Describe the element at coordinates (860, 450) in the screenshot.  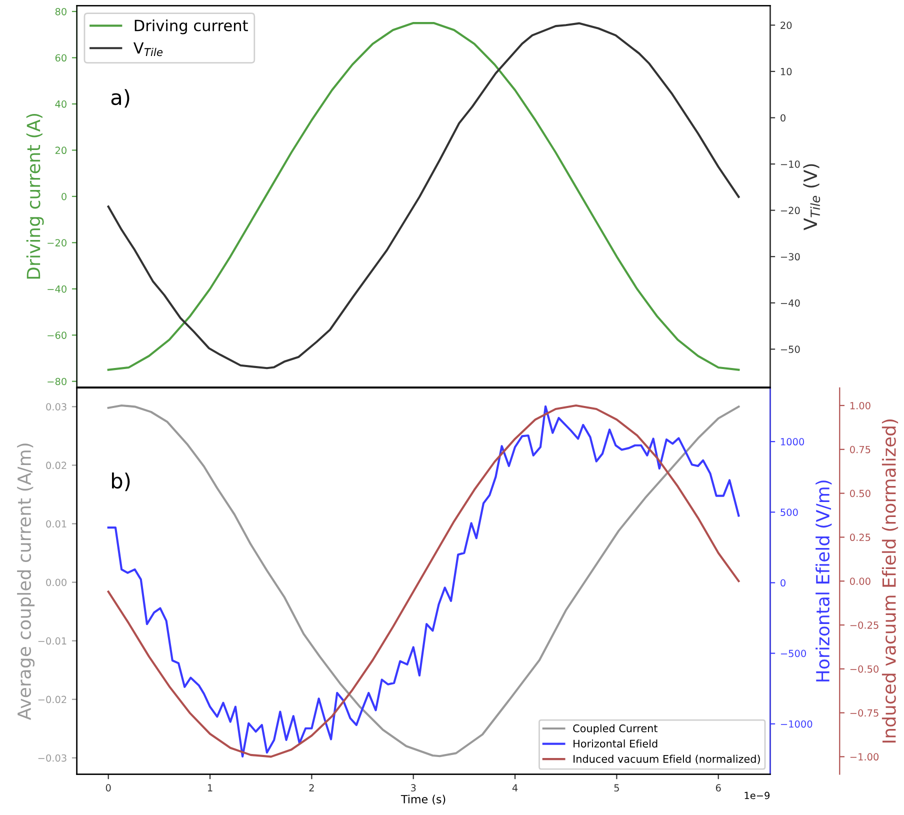
I see `y3-tick-label: 0.75` at that location.